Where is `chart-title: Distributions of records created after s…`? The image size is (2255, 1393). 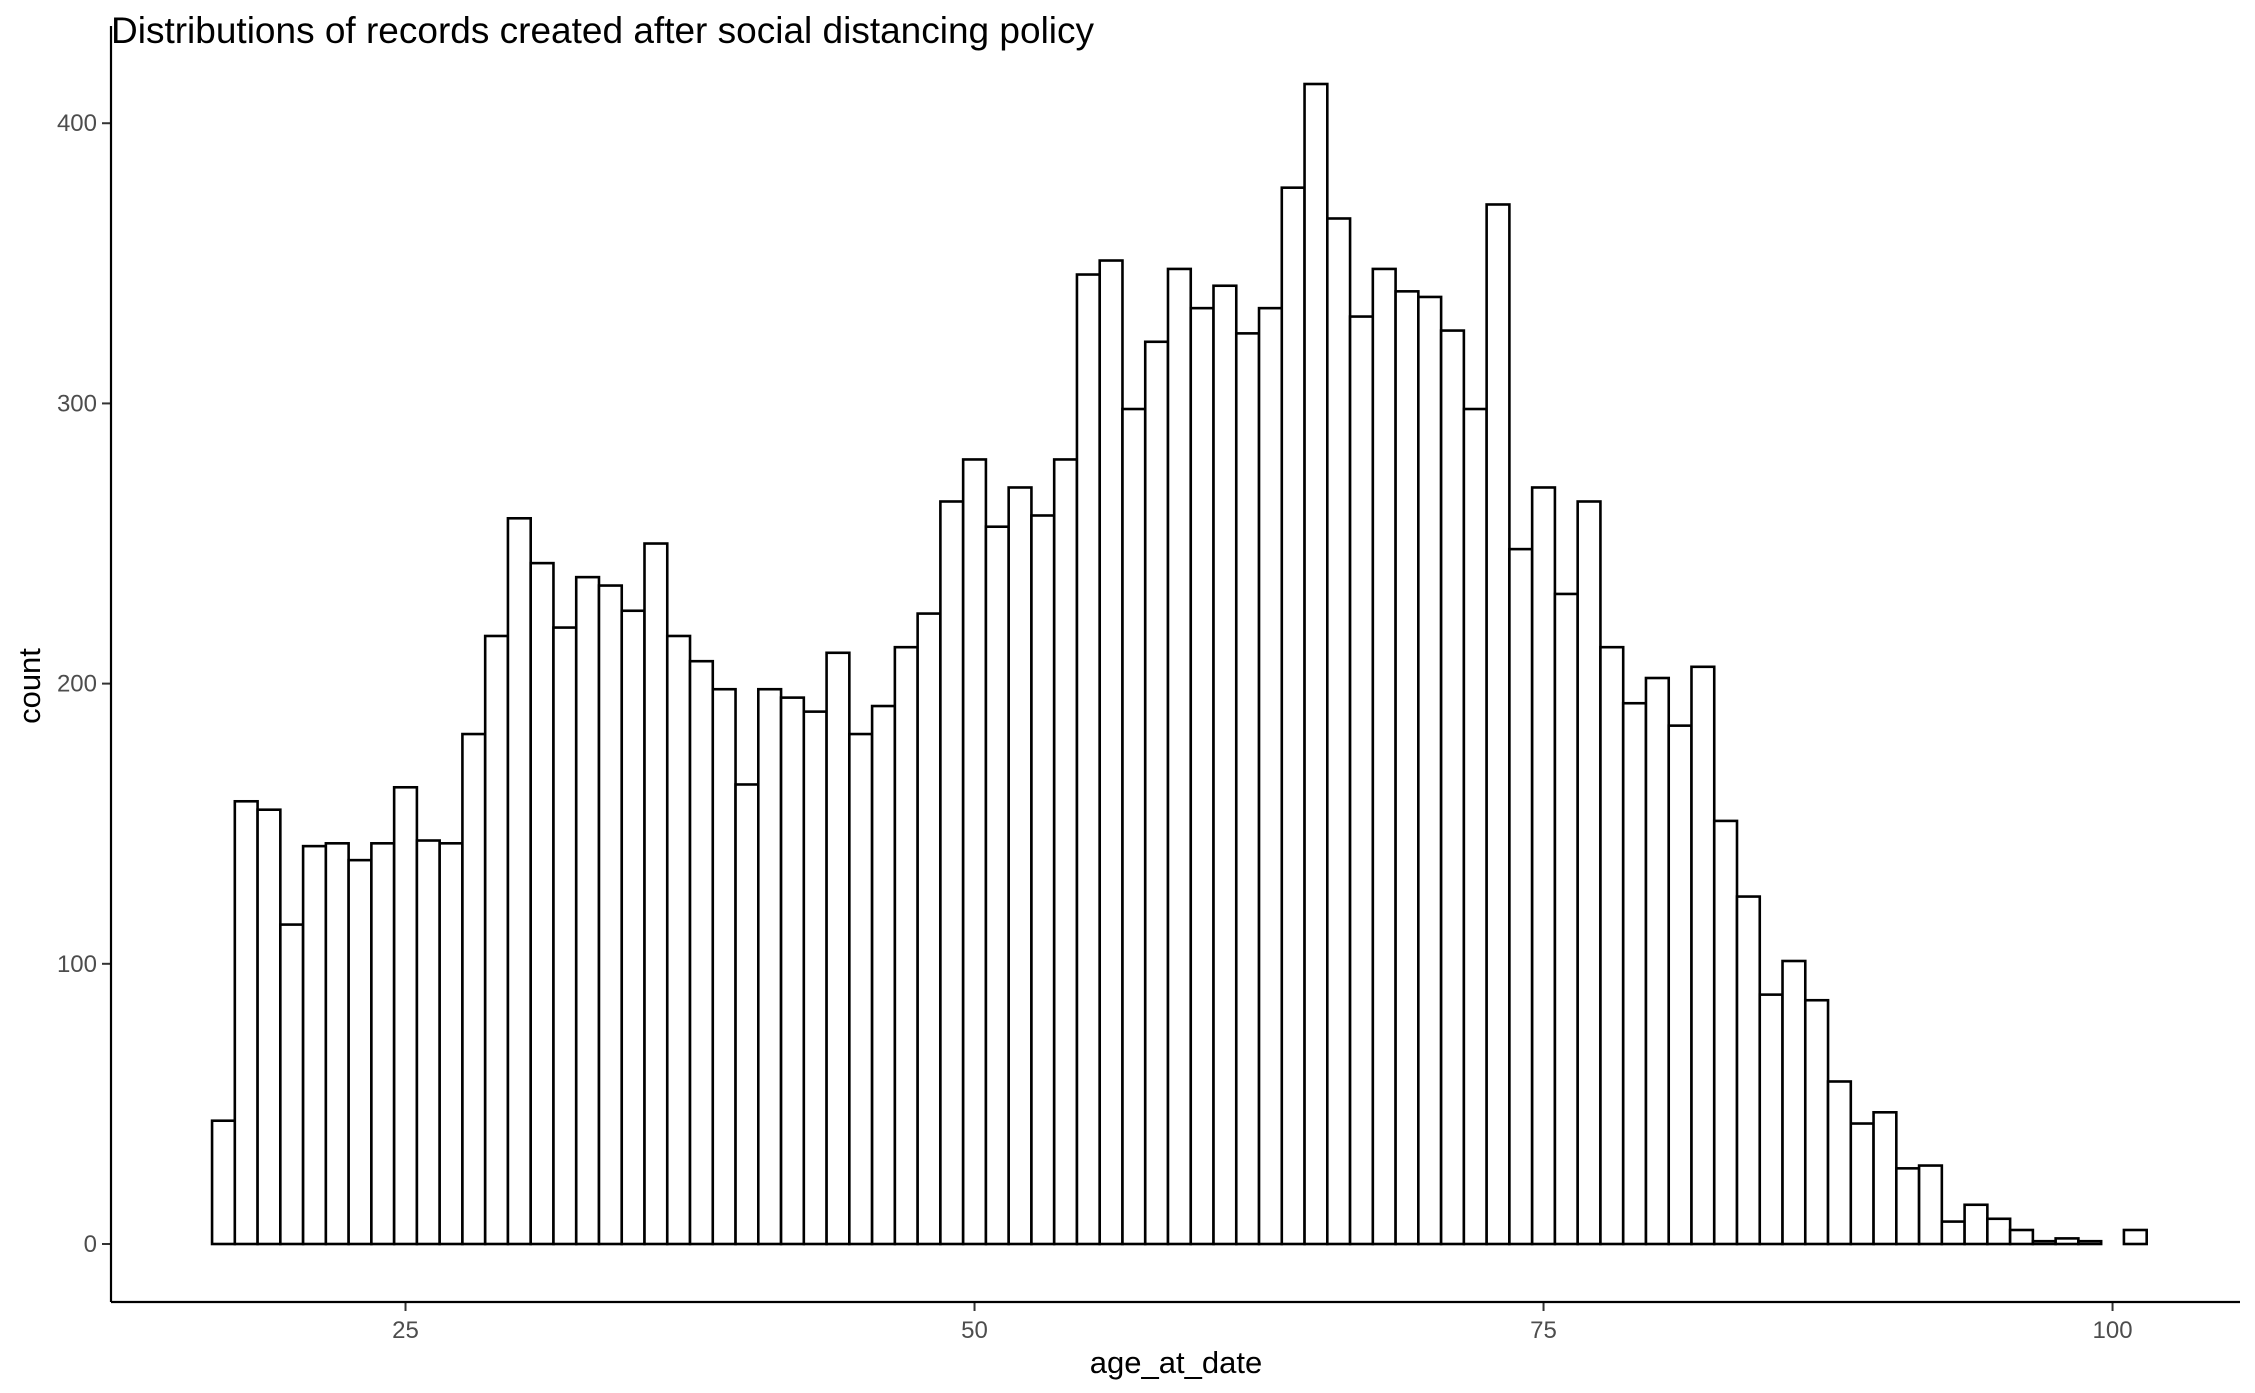
chart-title: Distributions of records created after s… is located at coordinates (603, 30).